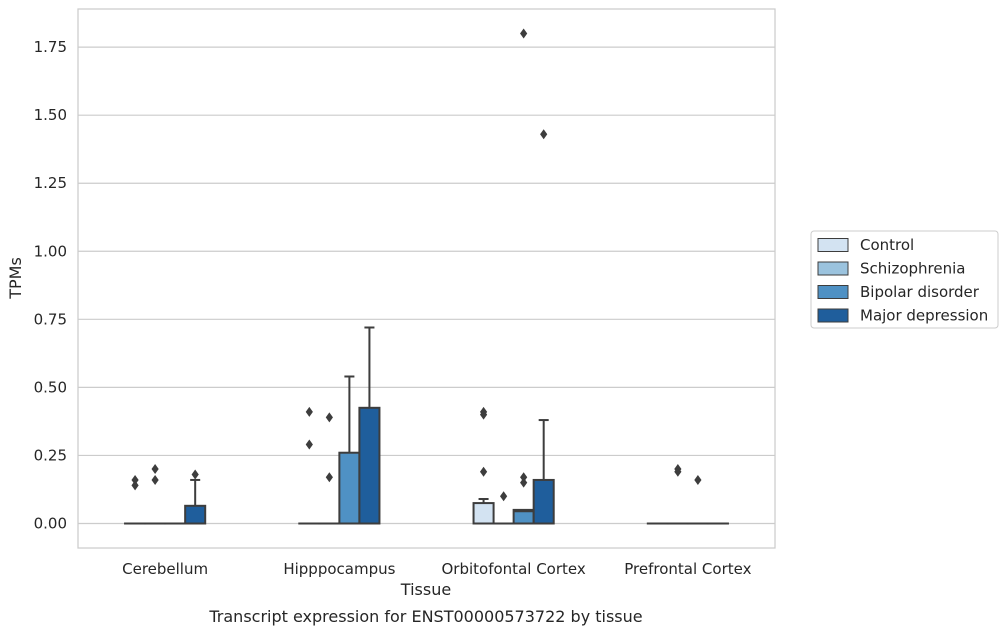 This screenshot has width=1007, height=634. What do you see at coordinates (50, 251) in the screenshot?
I see `y-tick-label: 1.00` at bounding box center [50, 251].